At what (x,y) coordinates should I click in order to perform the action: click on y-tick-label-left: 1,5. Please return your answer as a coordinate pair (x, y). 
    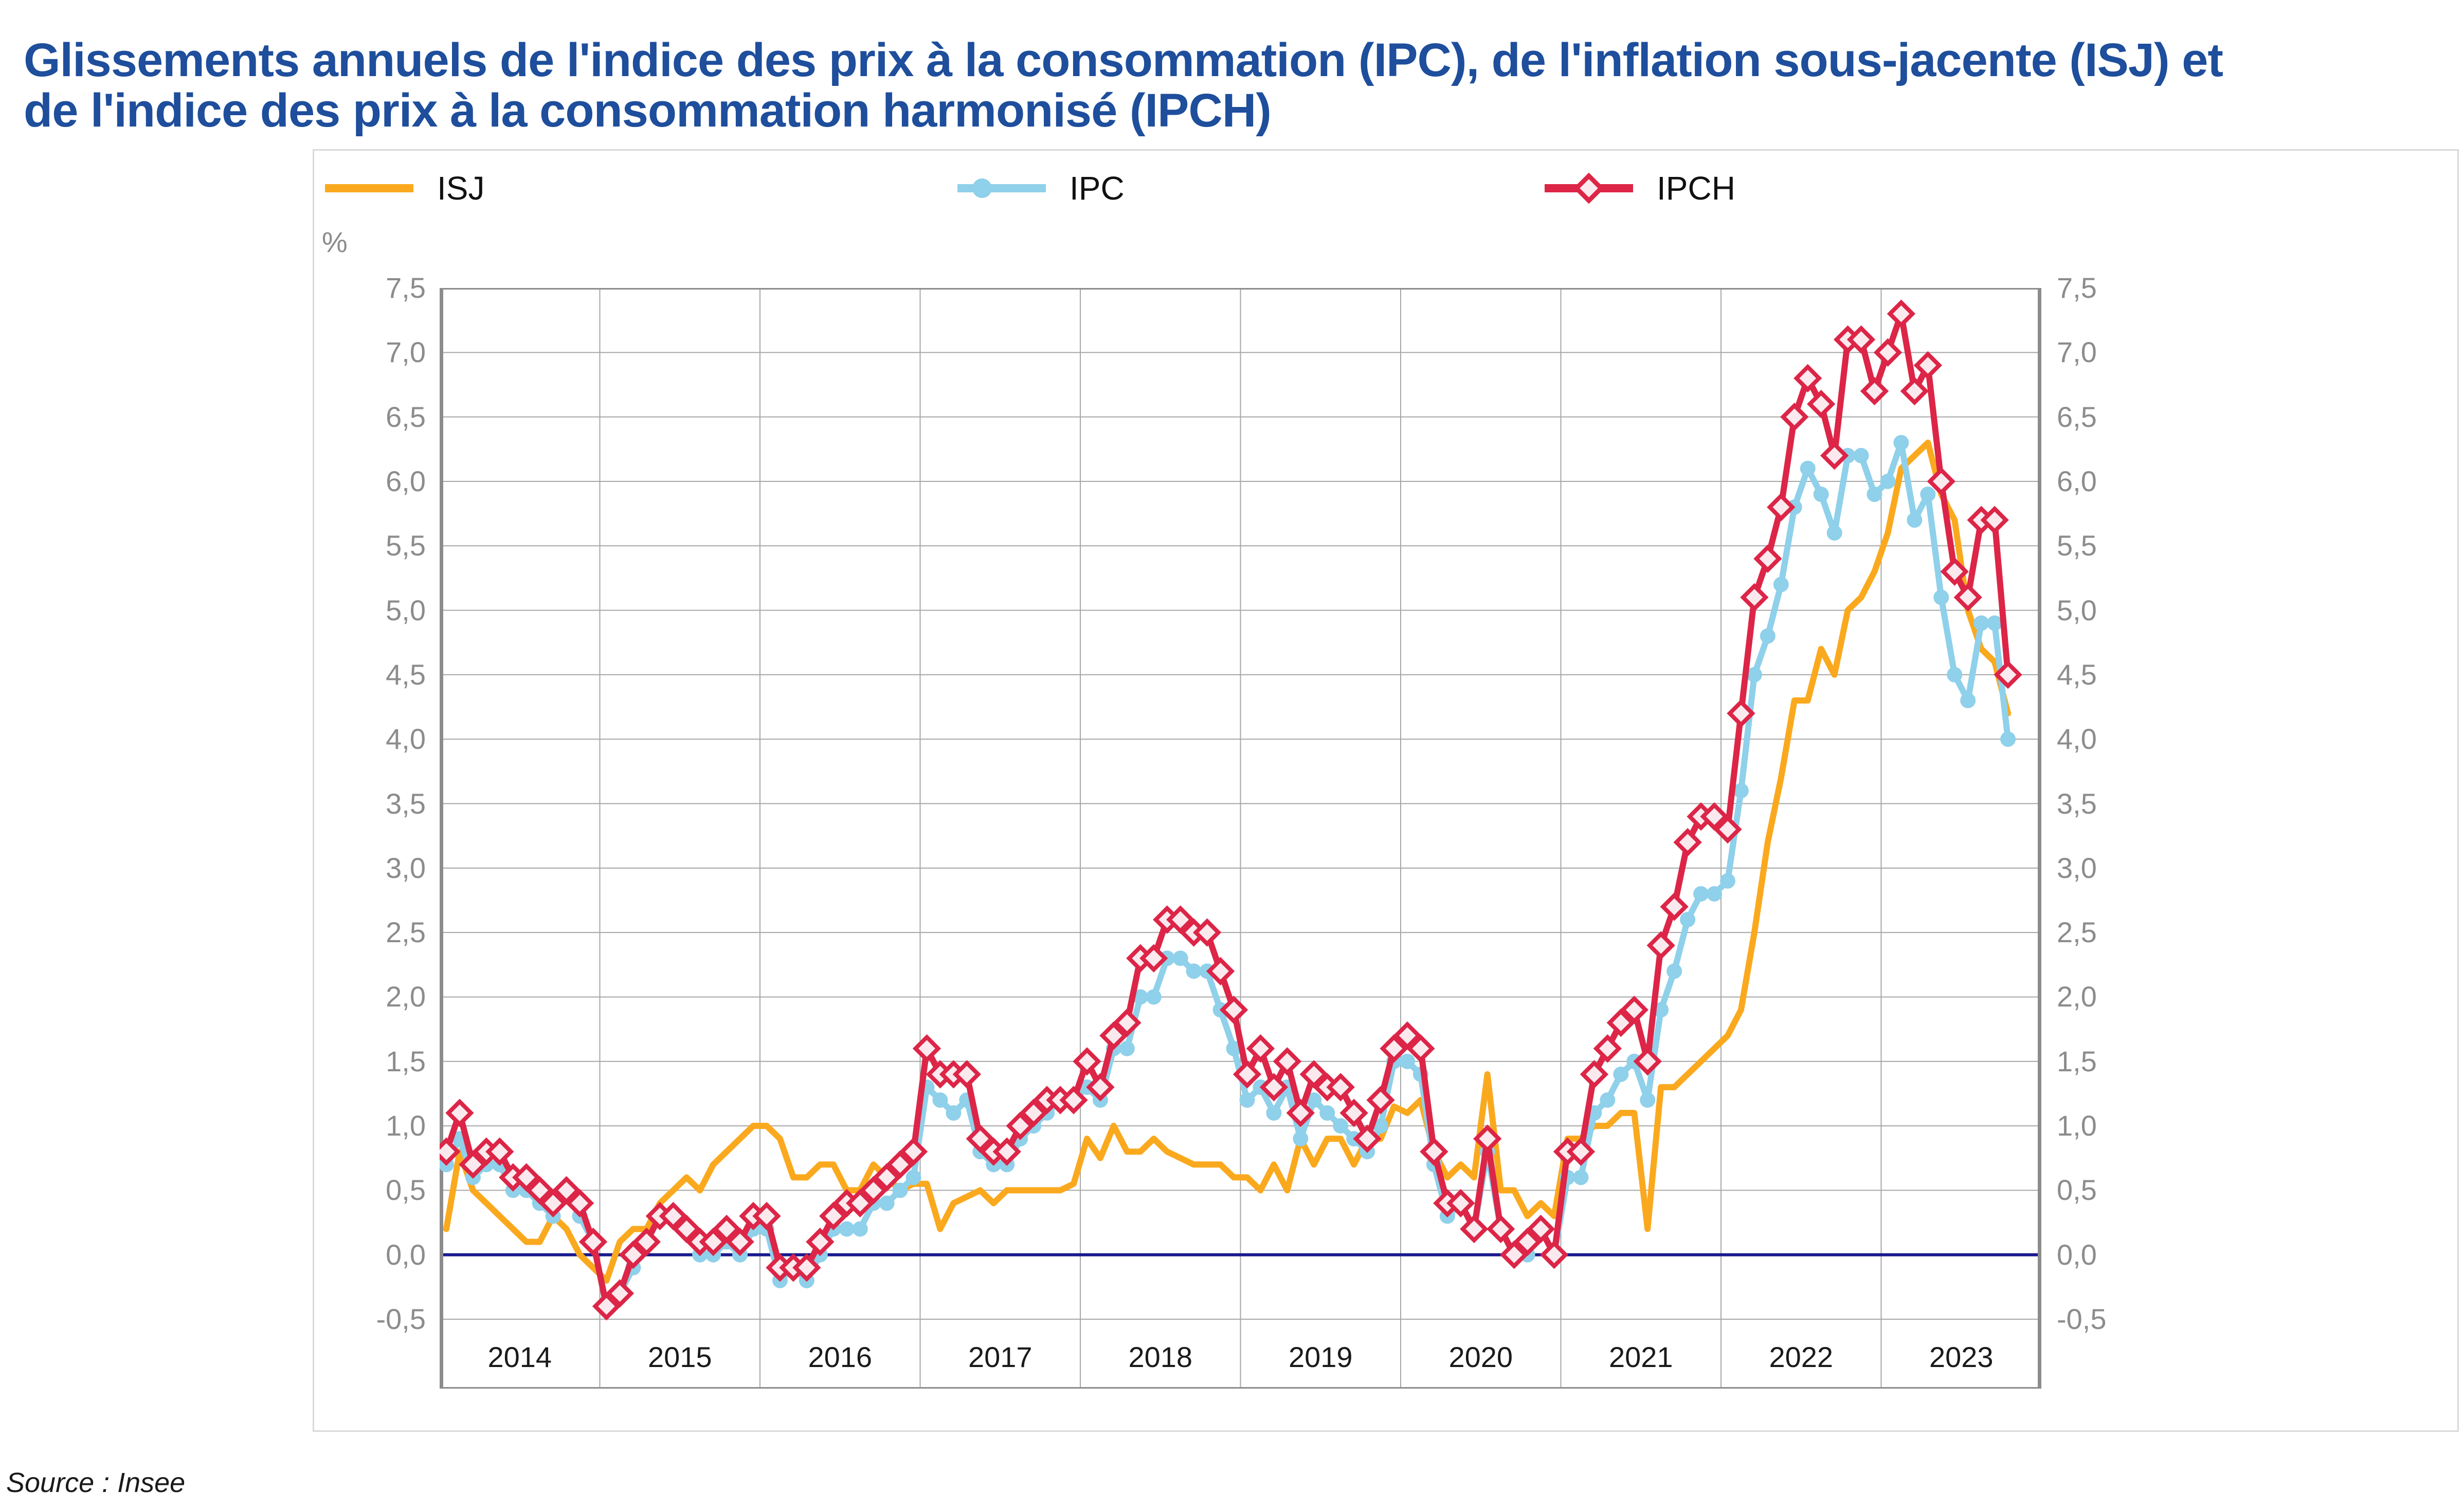
    Looking at the image, I should click on (406, 1061).